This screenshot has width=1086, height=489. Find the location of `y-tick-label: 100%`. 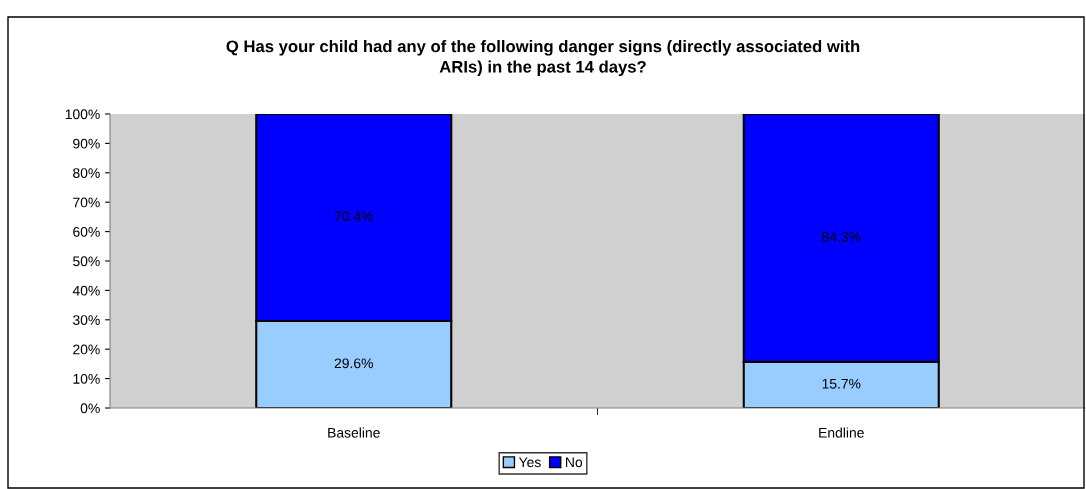

y-tick-label: 100% is located at coordinates (82, 114).